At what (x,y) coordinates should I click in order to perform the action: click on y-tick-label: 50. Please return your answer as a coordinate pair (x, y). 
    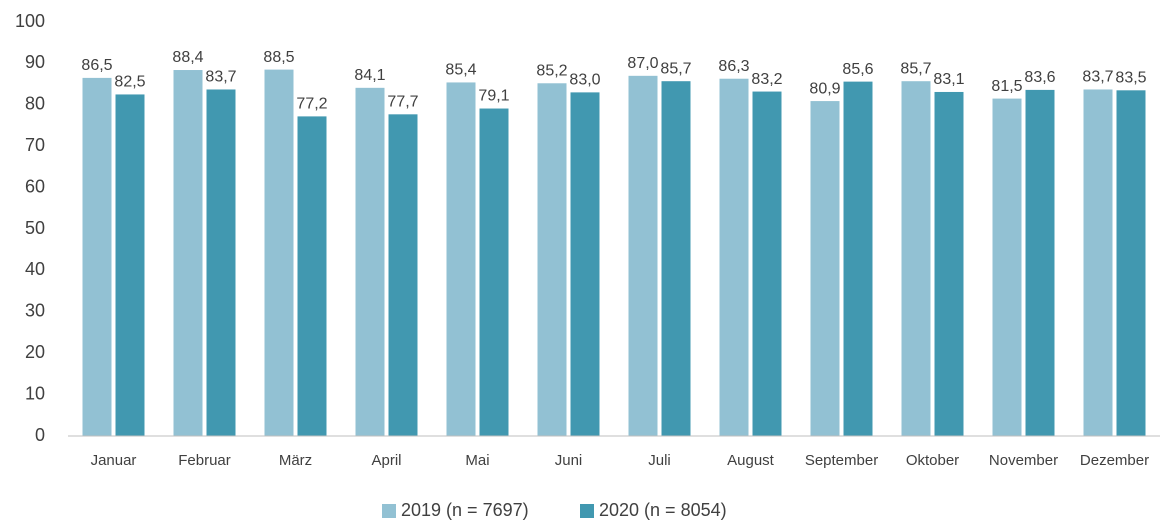
    Looking at the image, I should click on (35, 228).